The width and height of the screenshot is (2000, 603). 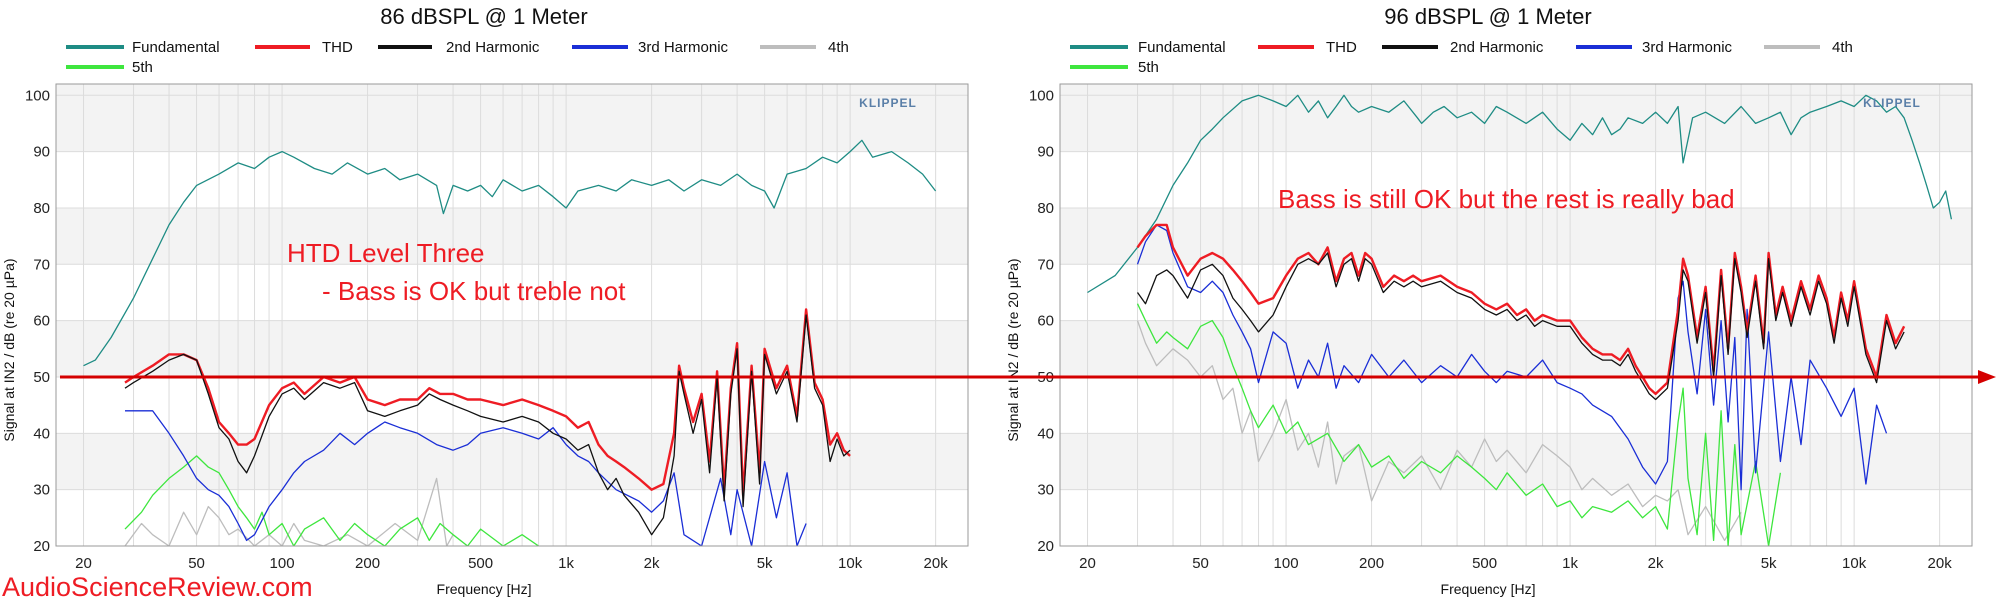 I want to click on y-tick-label: 50, so click(x=41, y=377).